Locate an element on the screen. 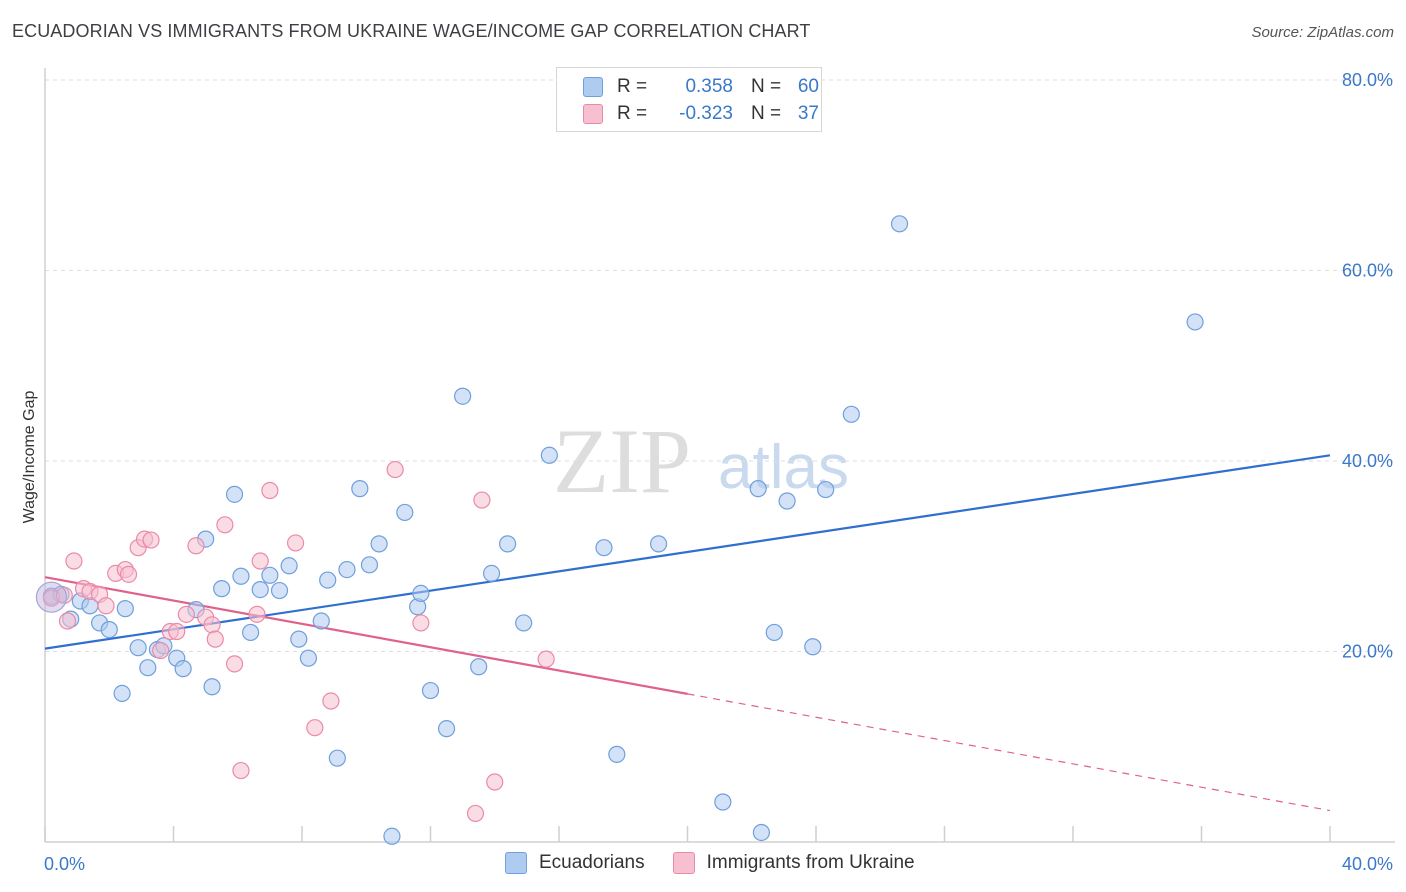  series-legend-ecuadorians: Ecuadorians is located at coordinates (575, 863).